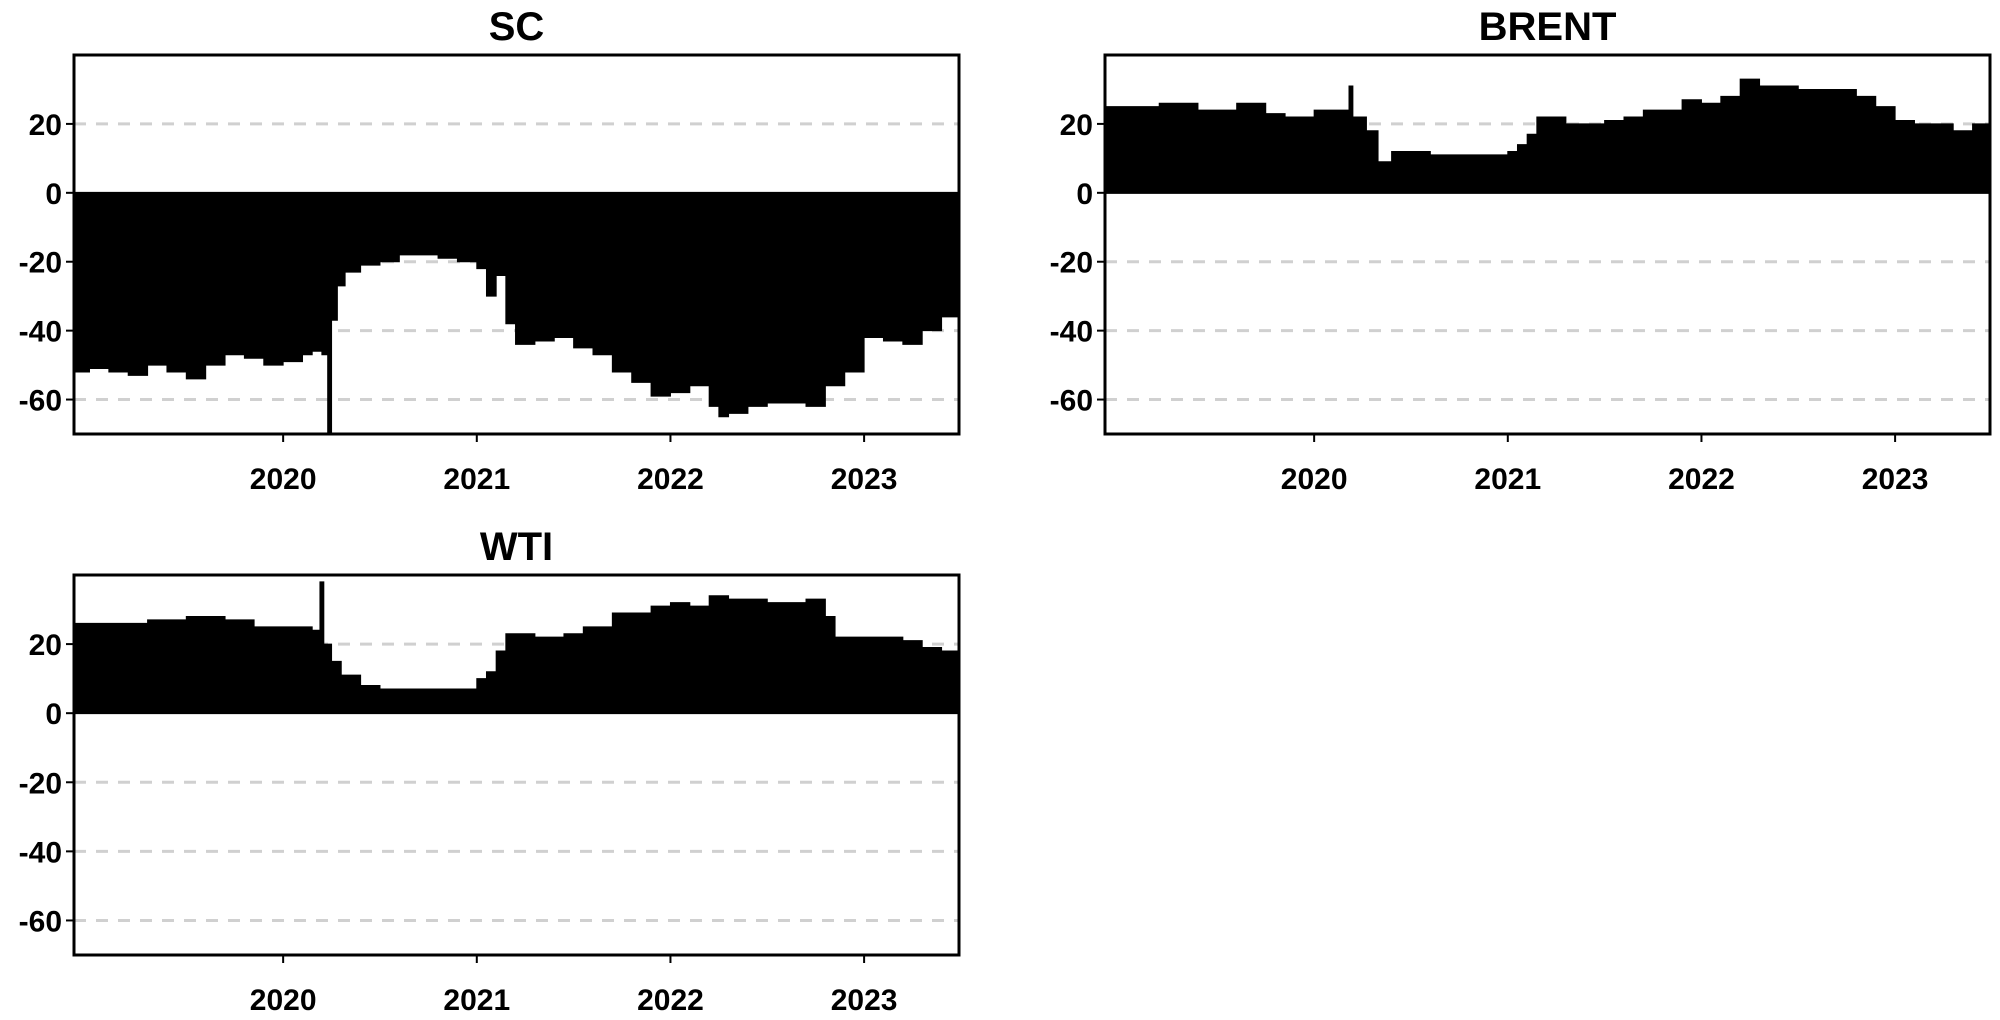  Describe the element at coordinates (1548, 27) in the screenshot. I see `panel-title: BRENT` at that location.